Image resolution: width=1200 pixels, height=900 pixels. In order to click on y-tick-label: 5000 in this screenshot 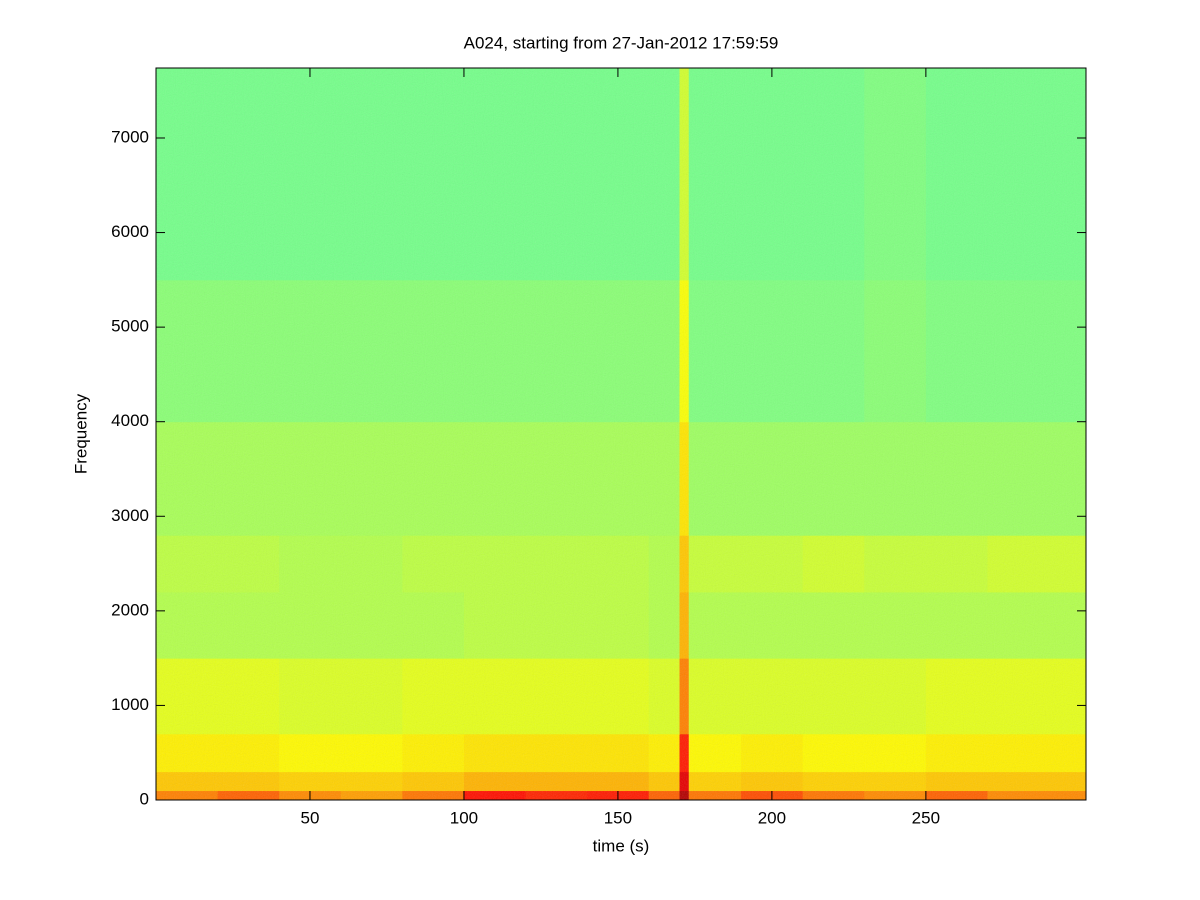, I will do `click(130, 326)`.